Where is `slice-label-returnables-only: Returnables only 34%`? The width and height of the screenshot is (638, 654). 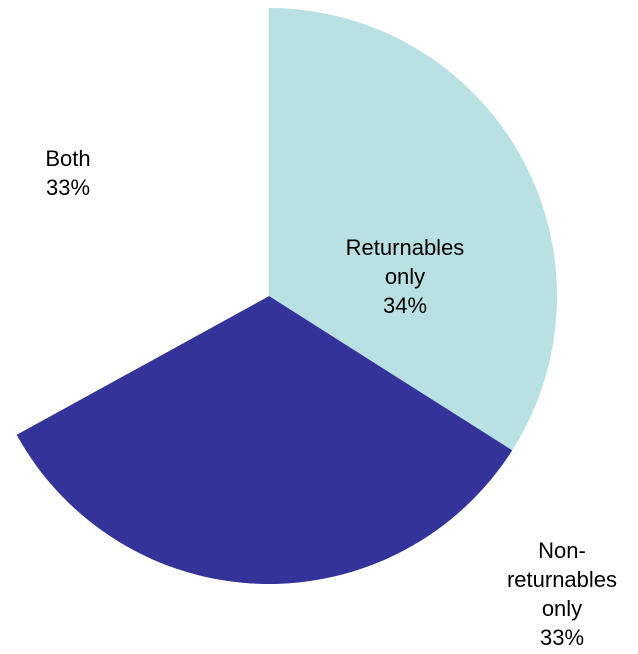 slice-label-returnables-only: Returnables only 34% is located at coordinates (405, 276).